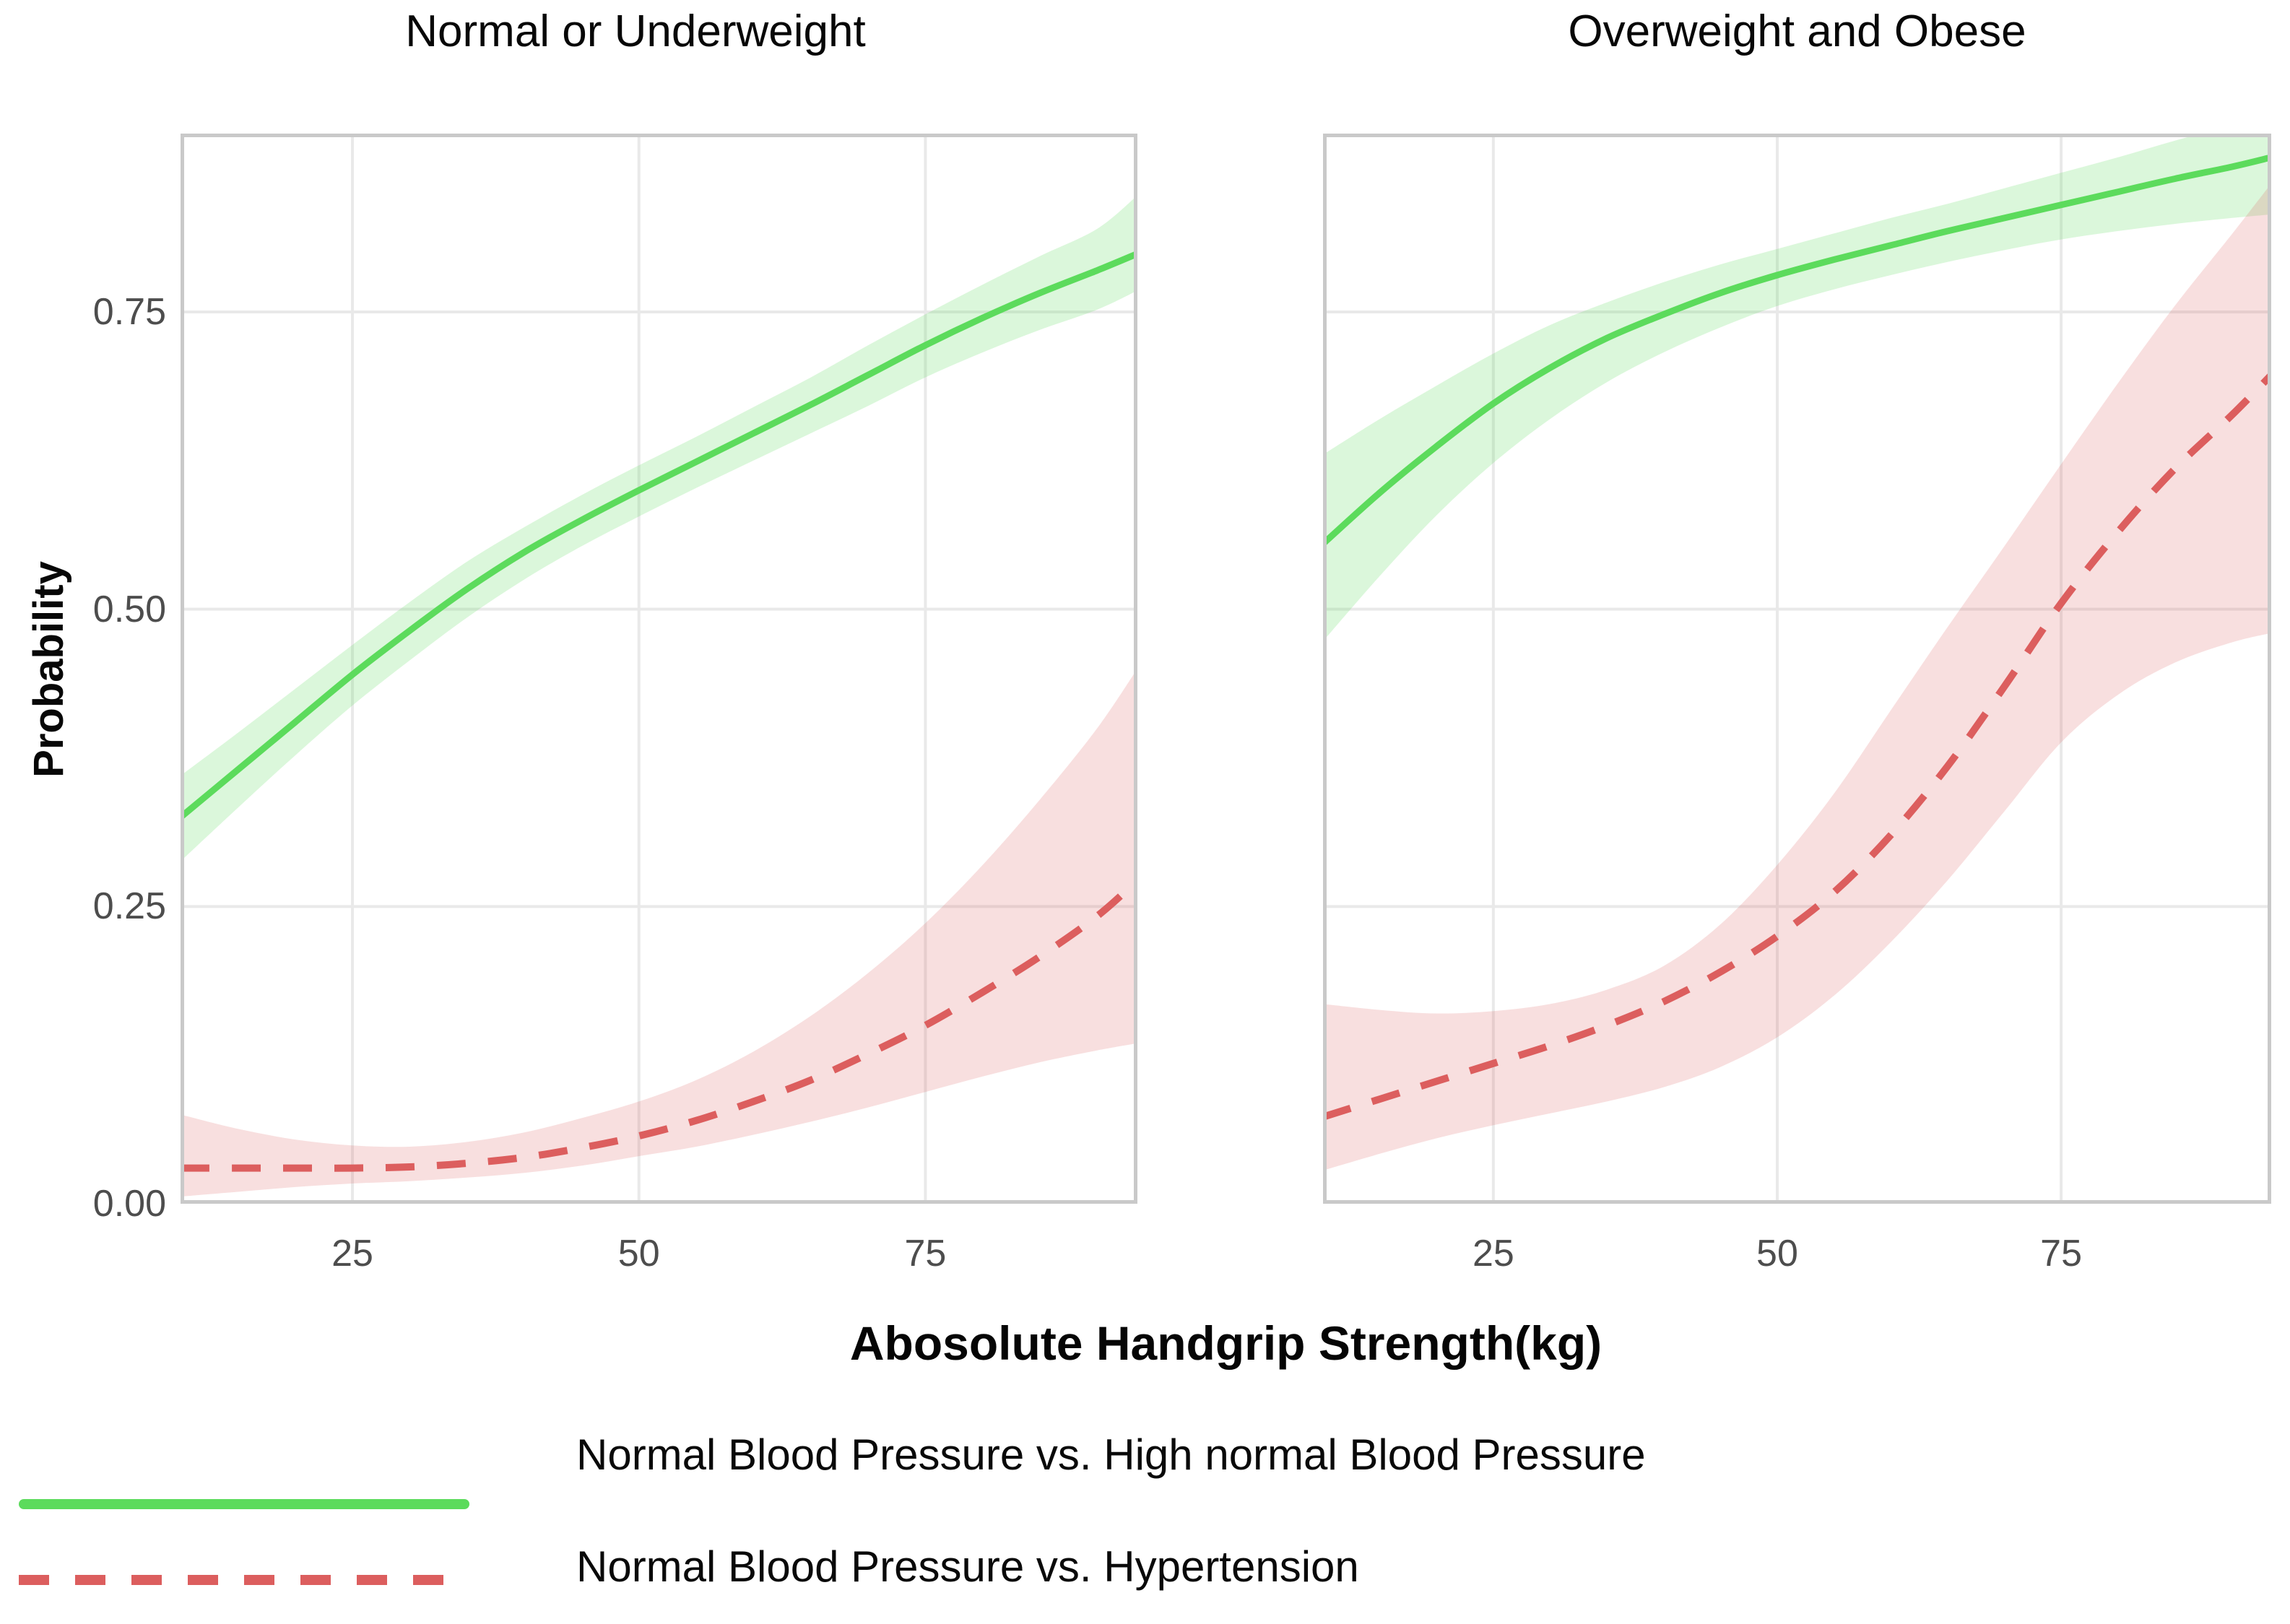 The height and width of the screenshot is (1624, 2290). Describe the element at coordinates (244, 1504) in the screenshot. I see `legend-key-solid-line` at that location.